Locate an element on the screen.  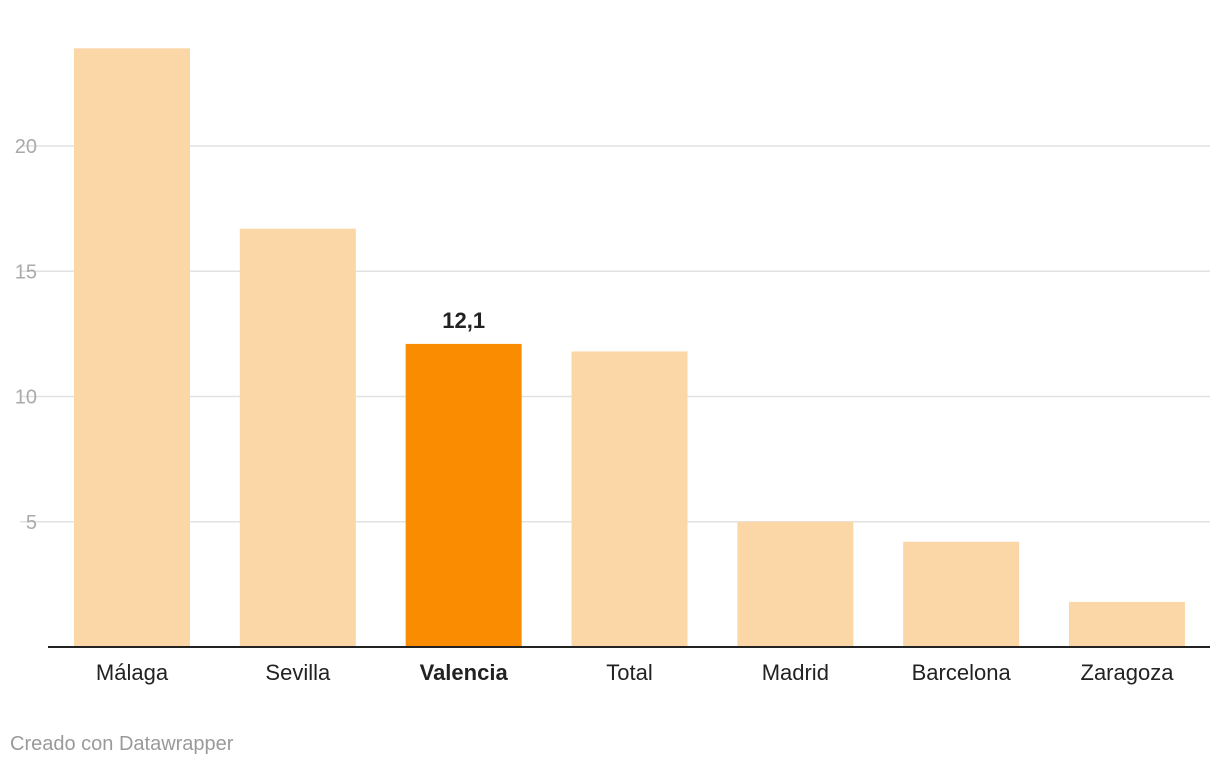
x-tick-label: Zaragoza is located at coordinates (1128, 672).